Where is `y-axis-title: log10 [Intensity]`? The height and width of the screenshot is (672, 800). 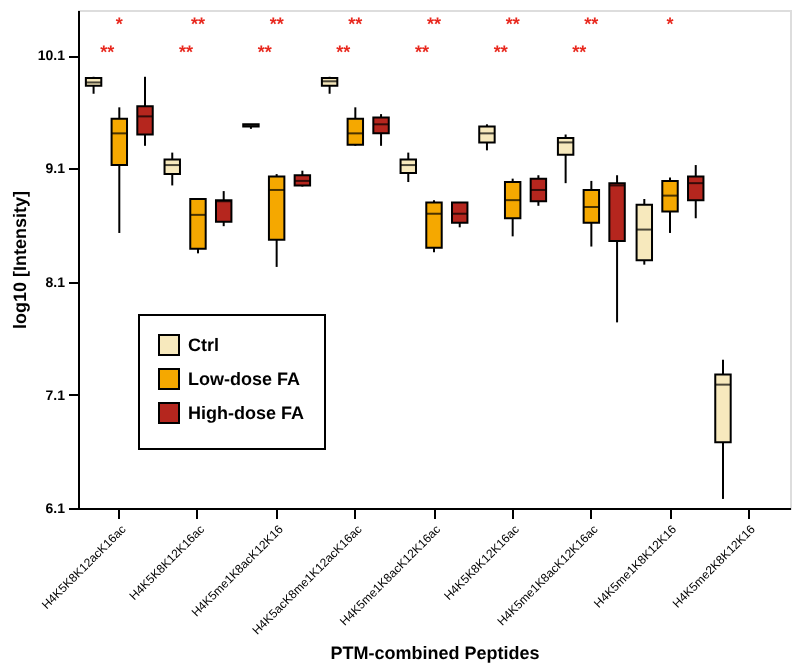 y-axis-title: log10 [Intensity] is located at coordinates (19, 260).